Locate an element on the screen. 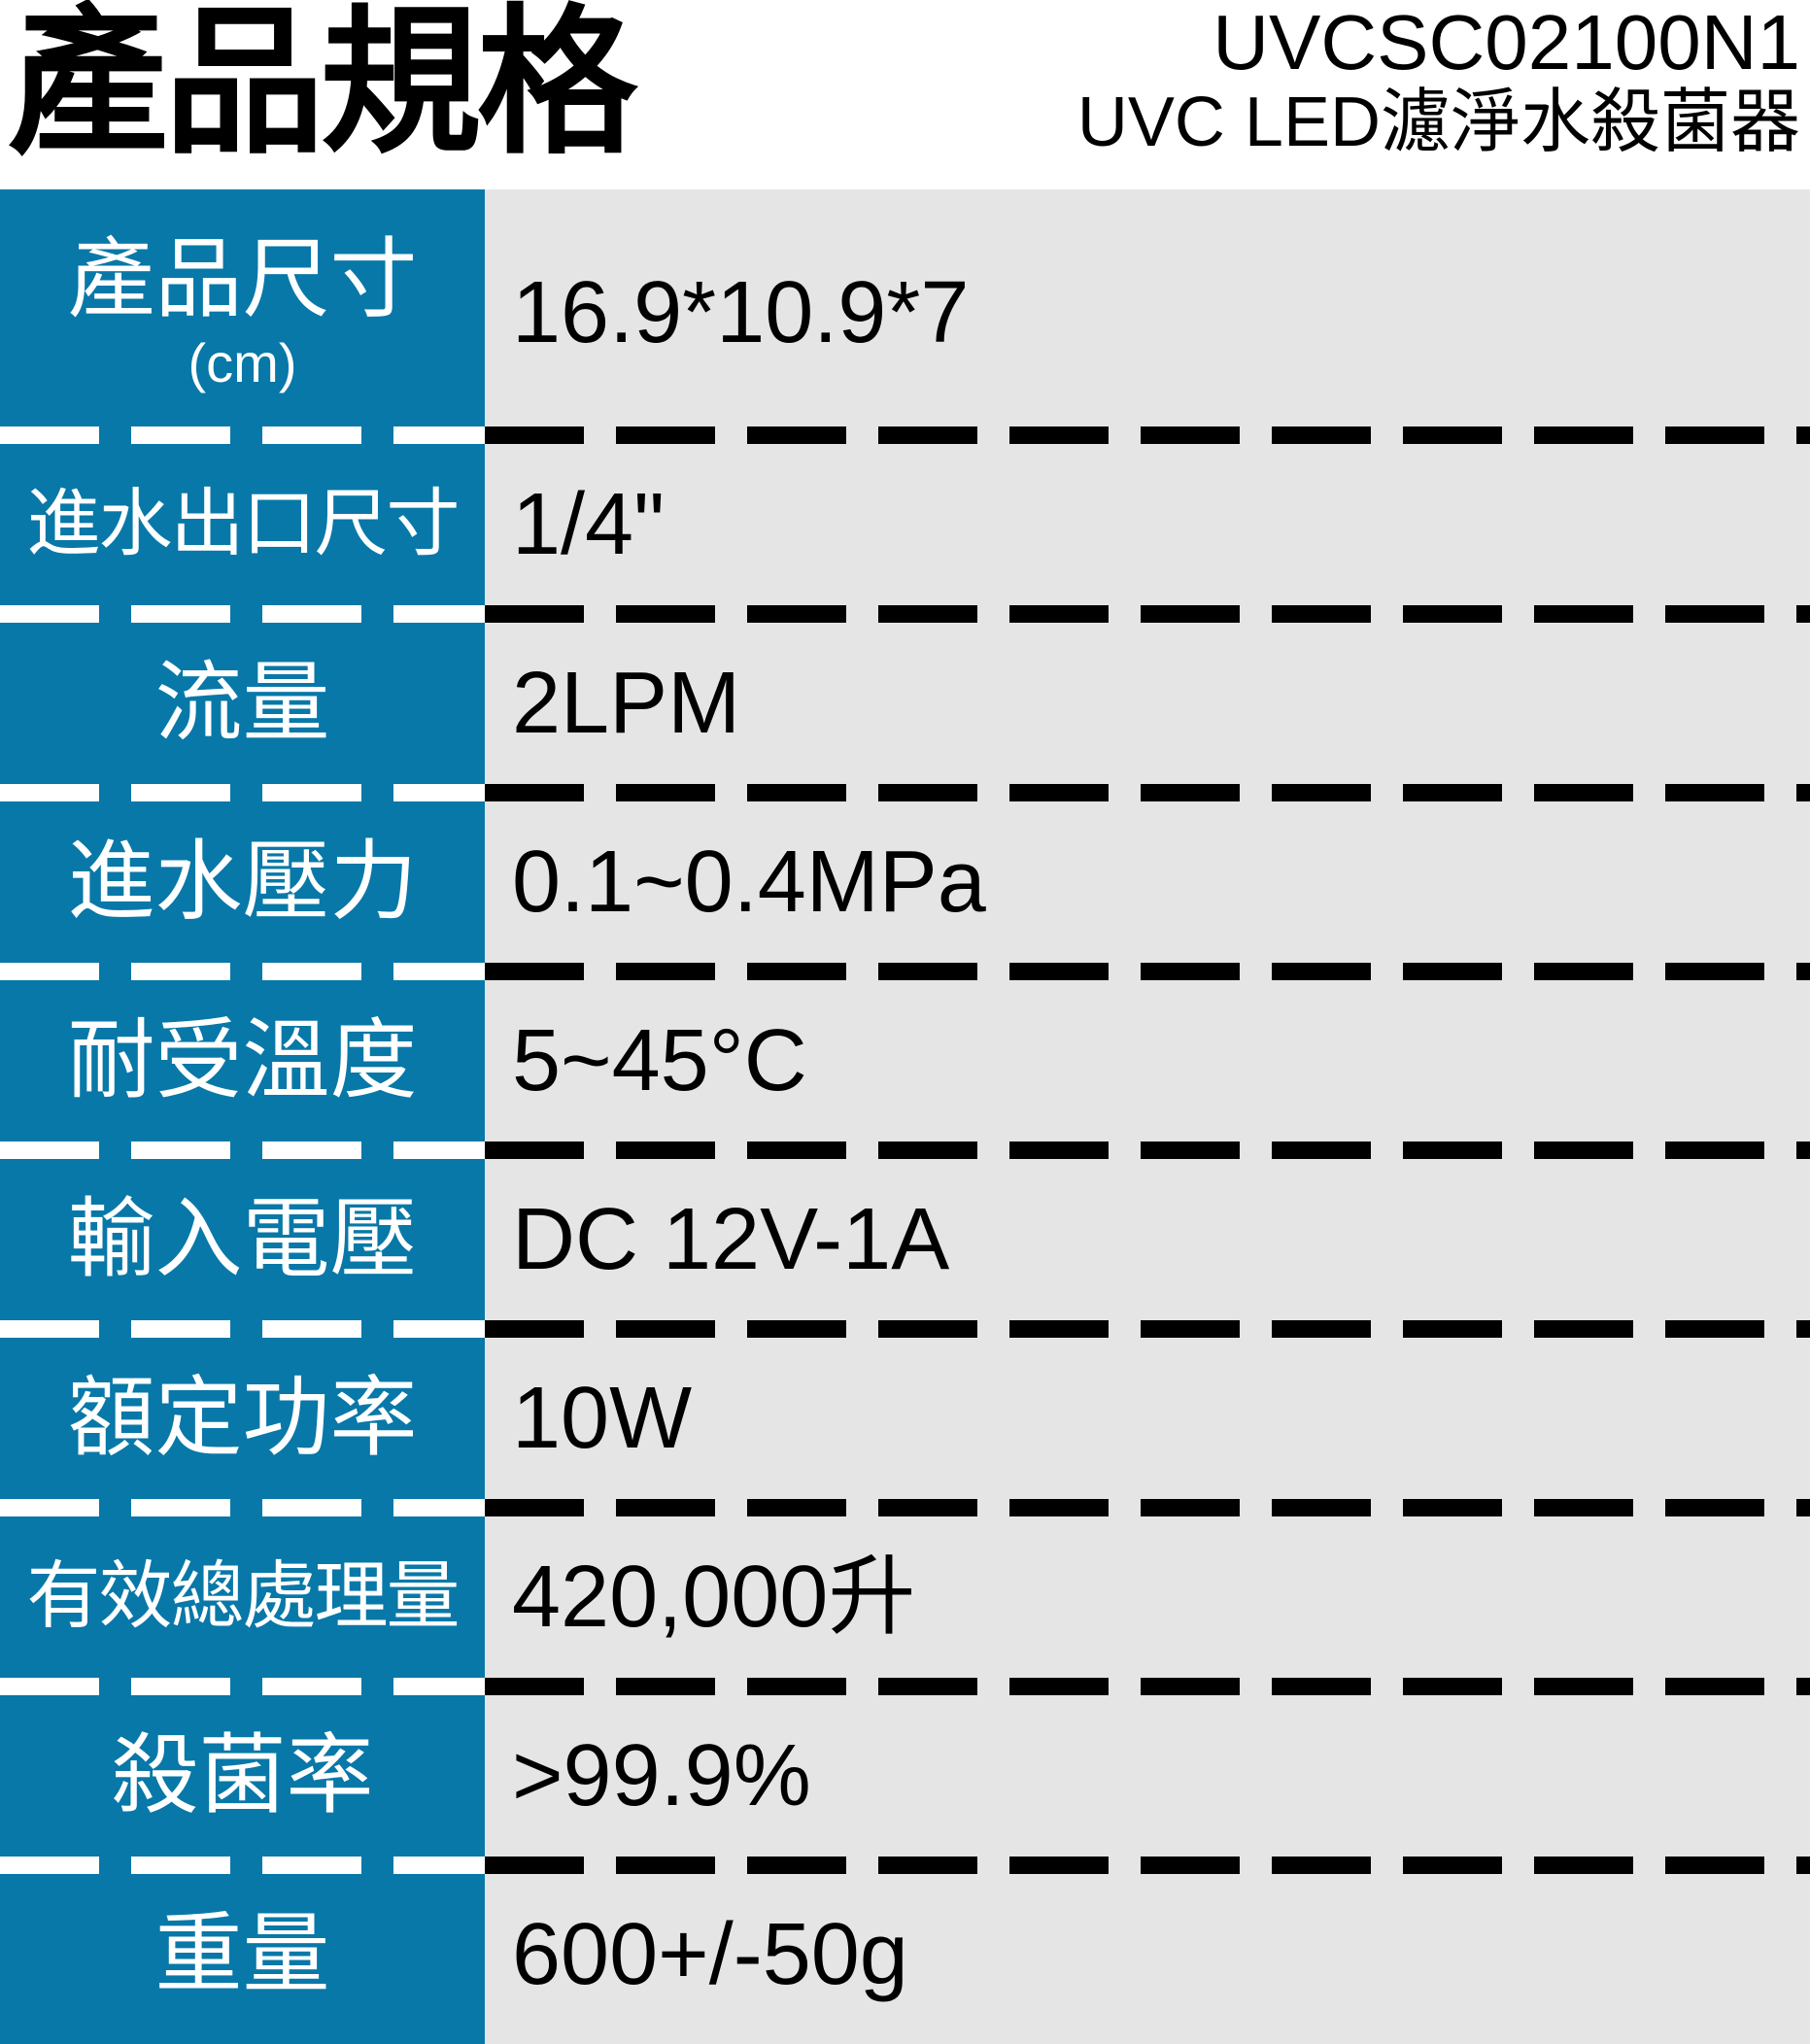  spec-row: 產品尺寸 (cm) 16.9*10.9*7 is located at coordinates (905, 312).